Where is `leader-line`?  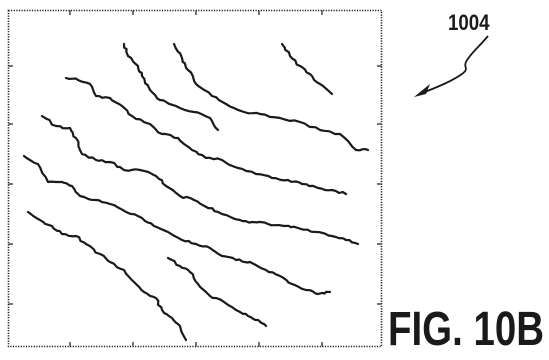 leader-line is located at coordinates (454, 65).